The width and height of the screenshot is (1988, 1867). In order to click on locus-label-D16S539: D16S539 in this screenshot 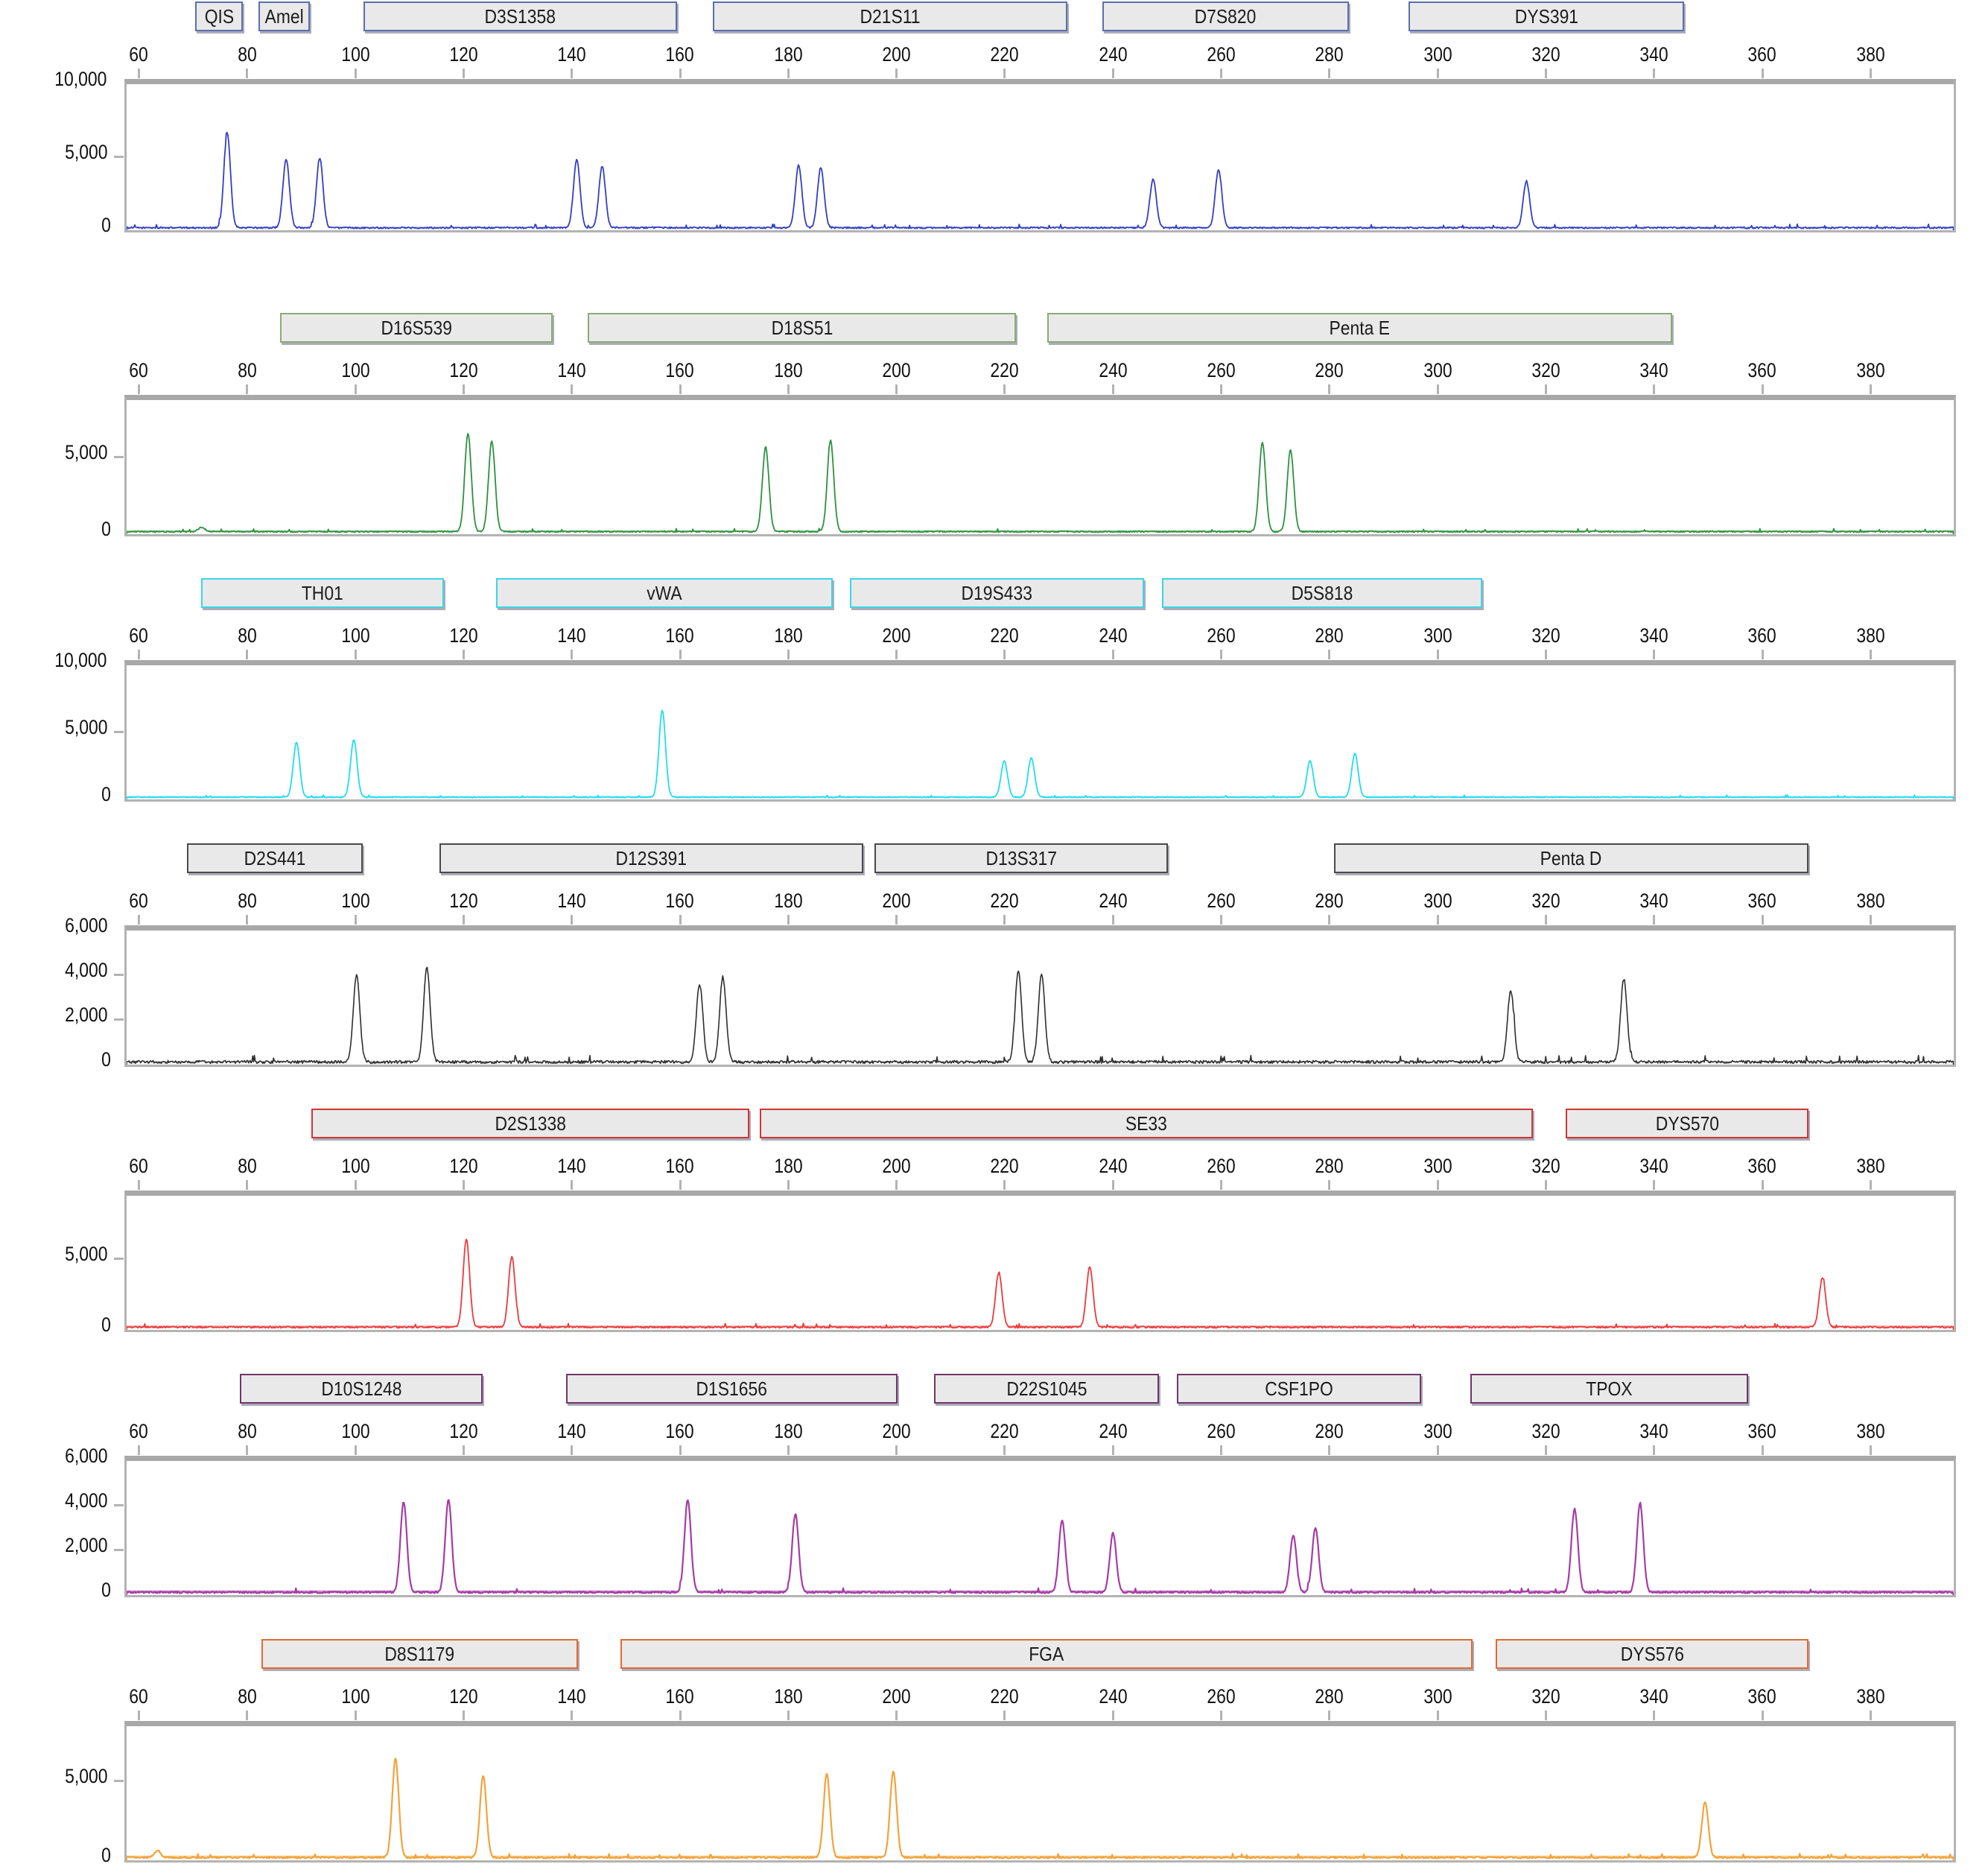, I will do `click(416, 328)`.